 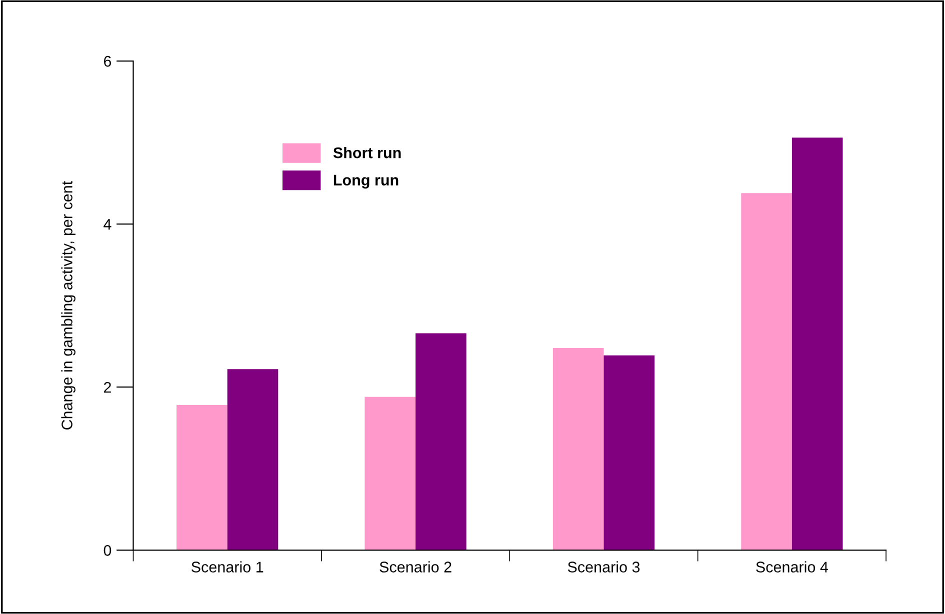 What do you see at coordinates (108, 61) in the screenshot?
I see `y-tick-label: 6` at bounding box center [108, 61].